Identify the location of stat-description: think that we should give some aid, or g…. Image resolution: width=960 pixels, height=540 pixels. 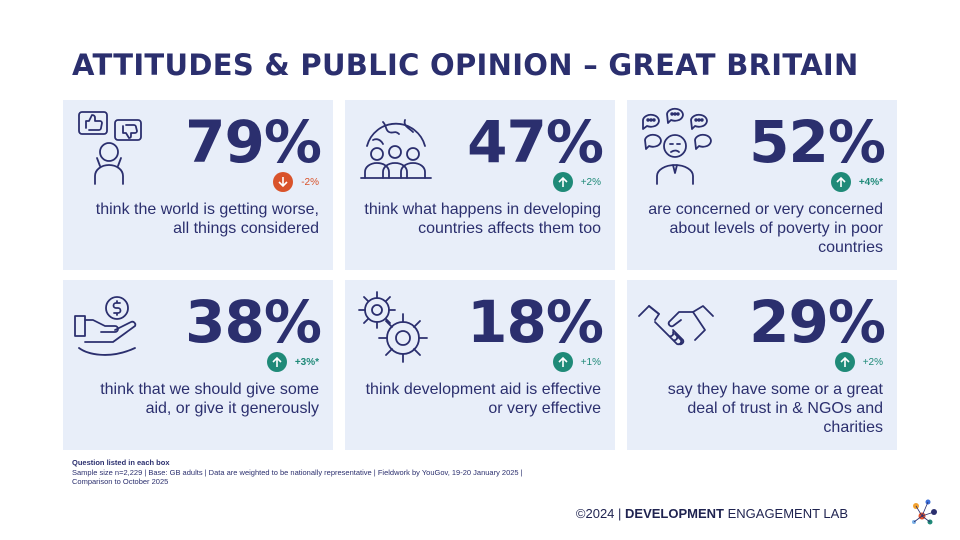
(209, 399).